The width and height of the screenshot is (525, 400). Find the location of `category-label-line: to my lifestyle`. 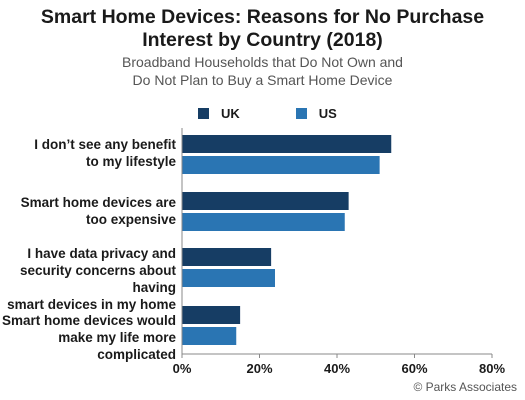

category-label-line: to my lifestyle is located at coordinates (130, 161).